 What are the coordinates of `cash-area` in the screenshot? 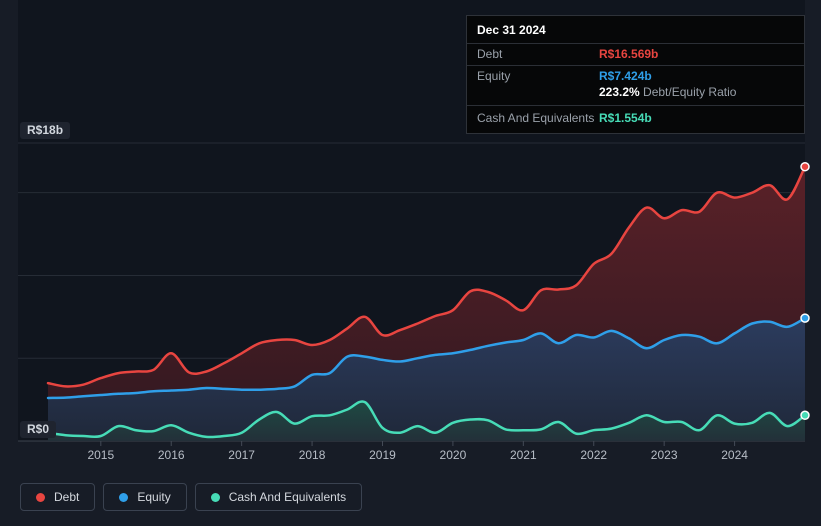 It's located at (426, 421).